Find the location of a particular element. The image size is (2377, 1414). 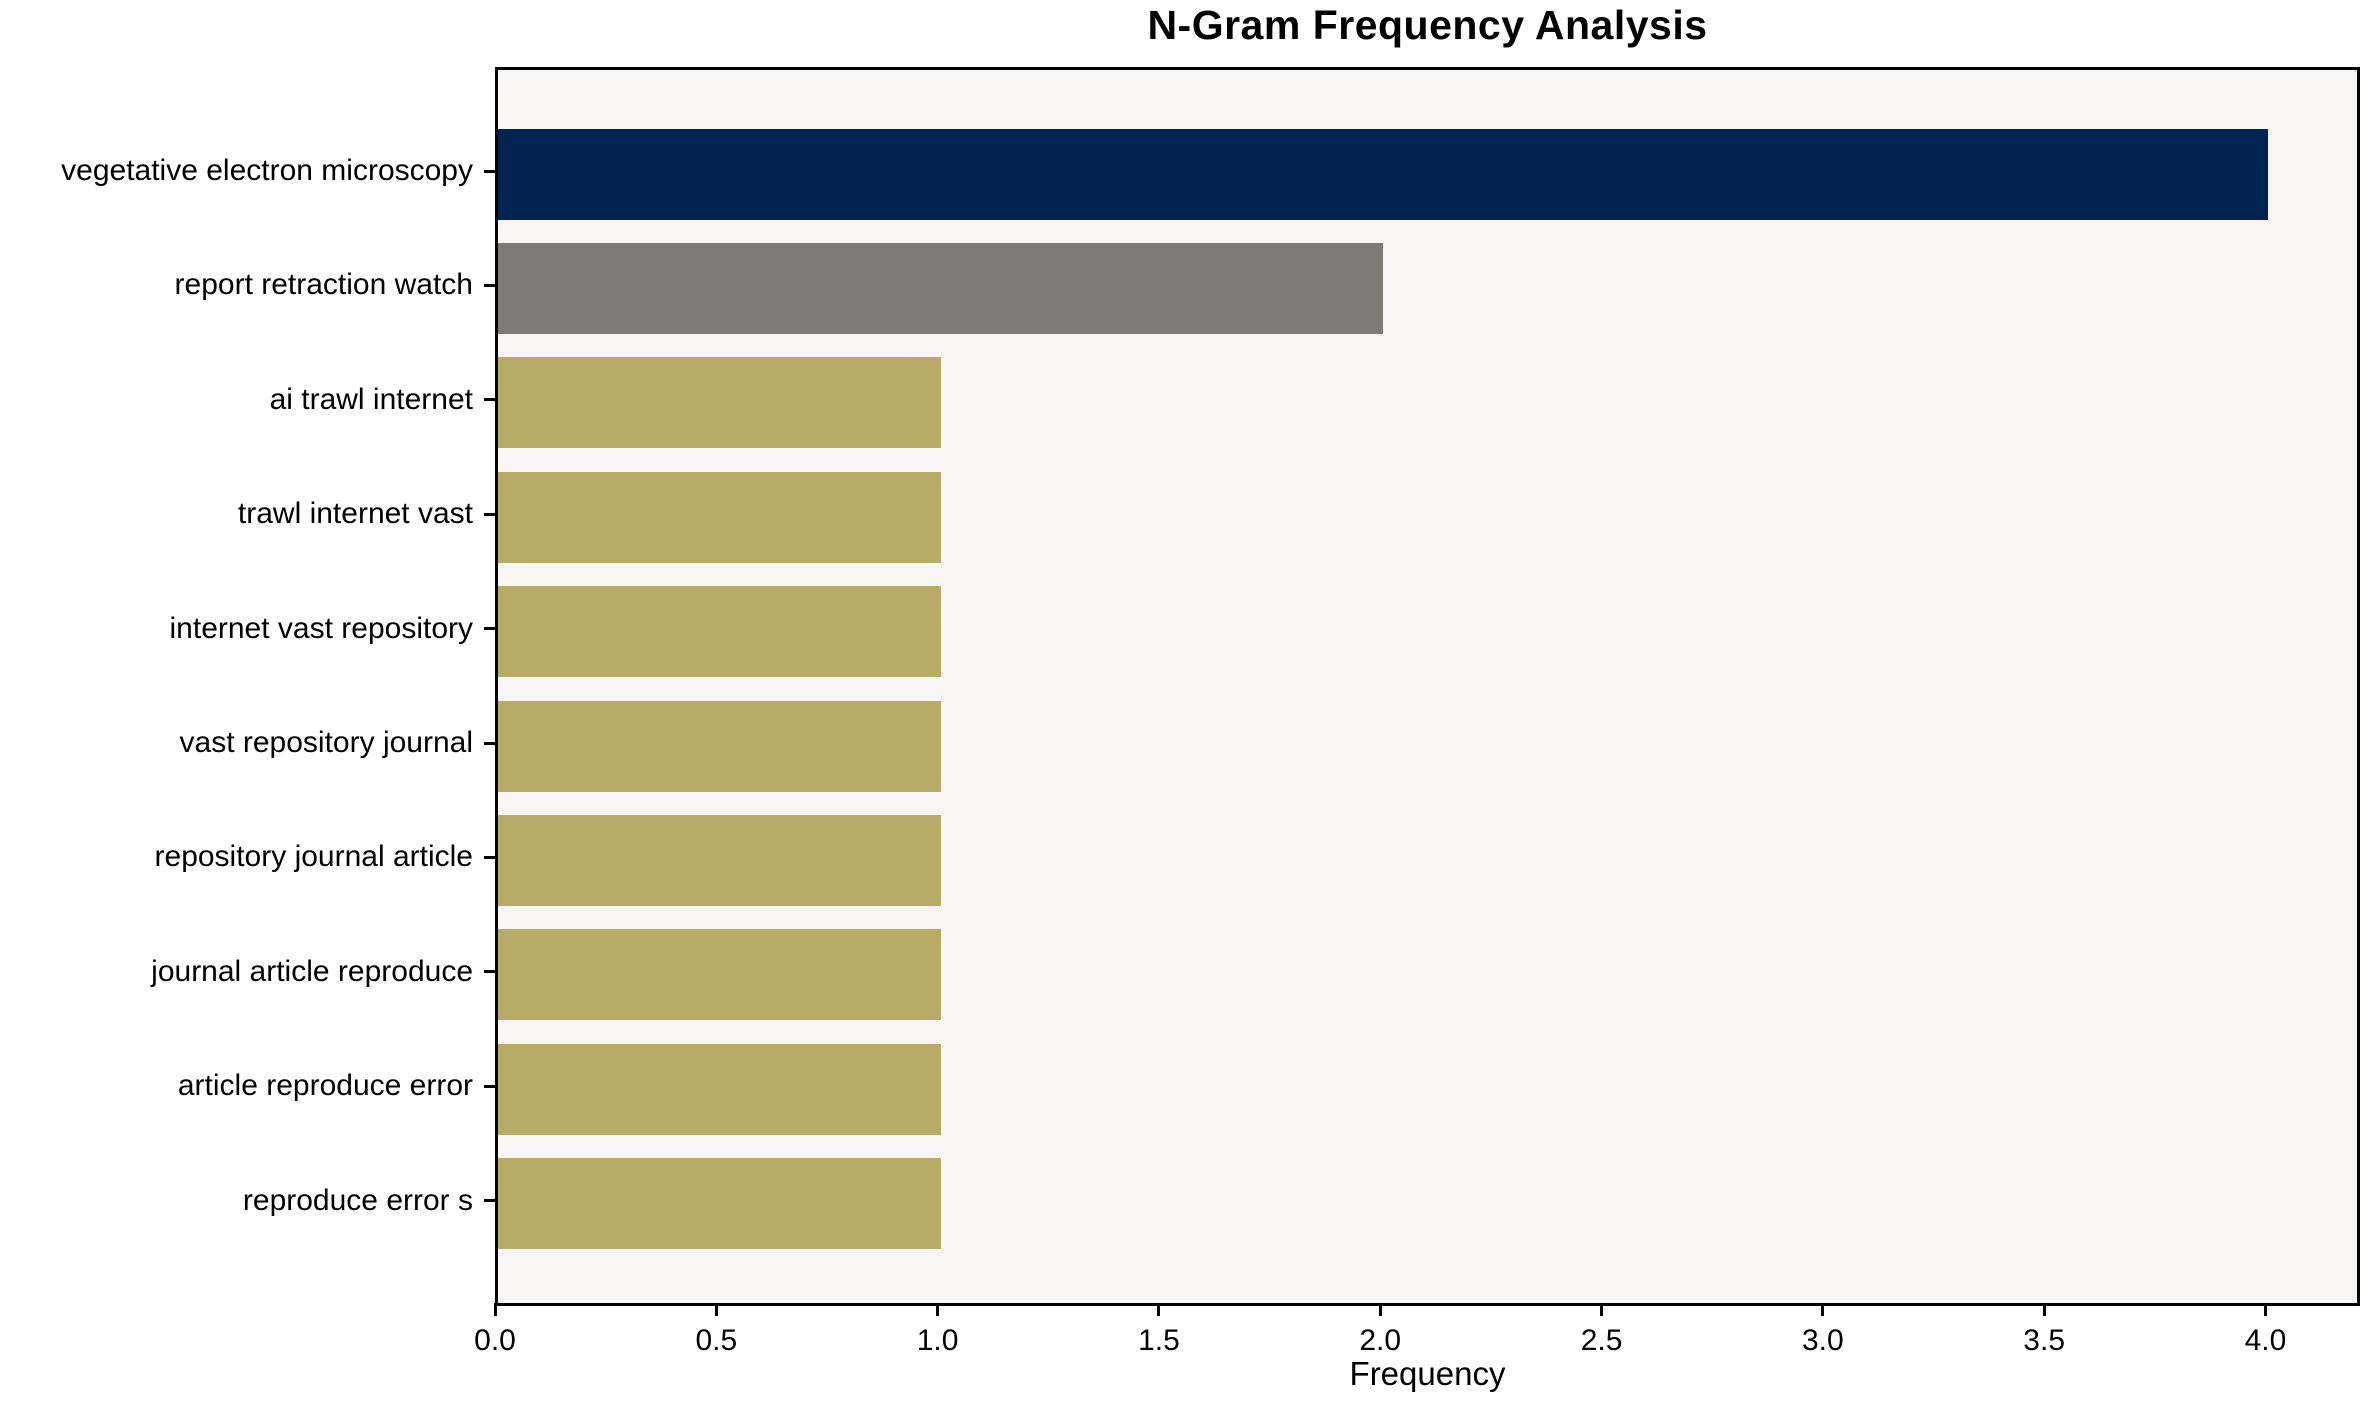

x-tick-label: 2.5 is located at coordinates (1601, 1340).